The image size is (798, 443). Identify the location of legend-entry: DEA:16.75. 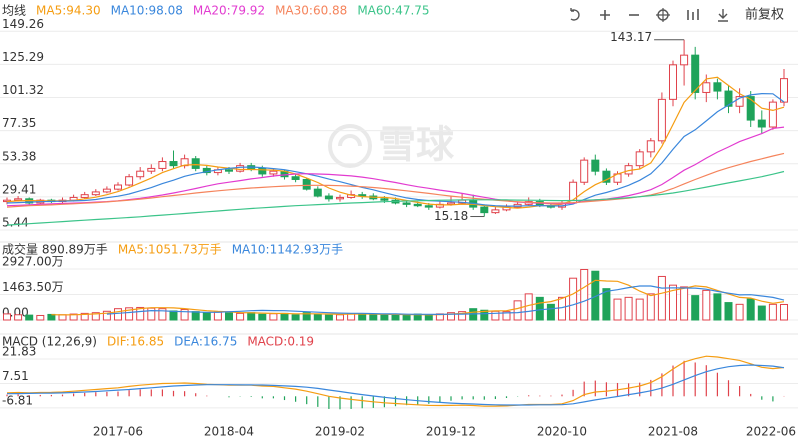
(205, 342).